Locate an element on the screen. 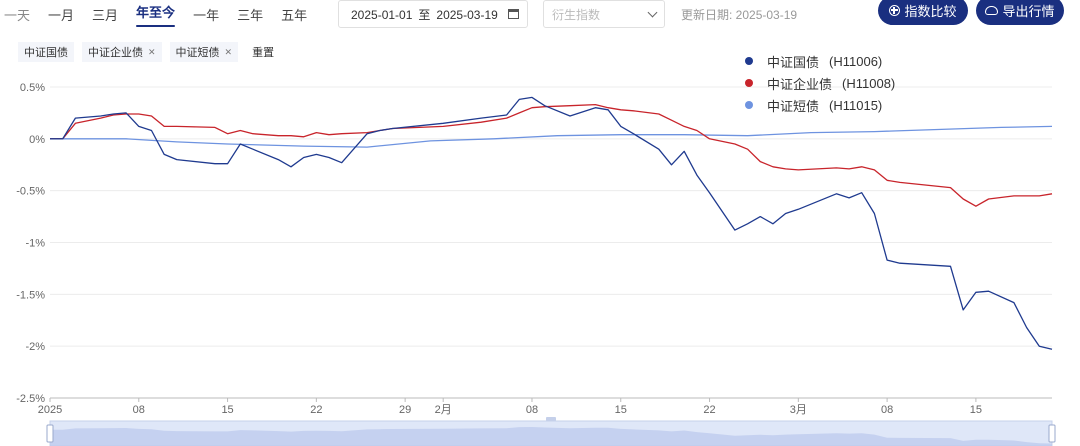 This screenshot has height=446, width=1080. range-tab-3m: 三月 is located at coordinates (105, 15).